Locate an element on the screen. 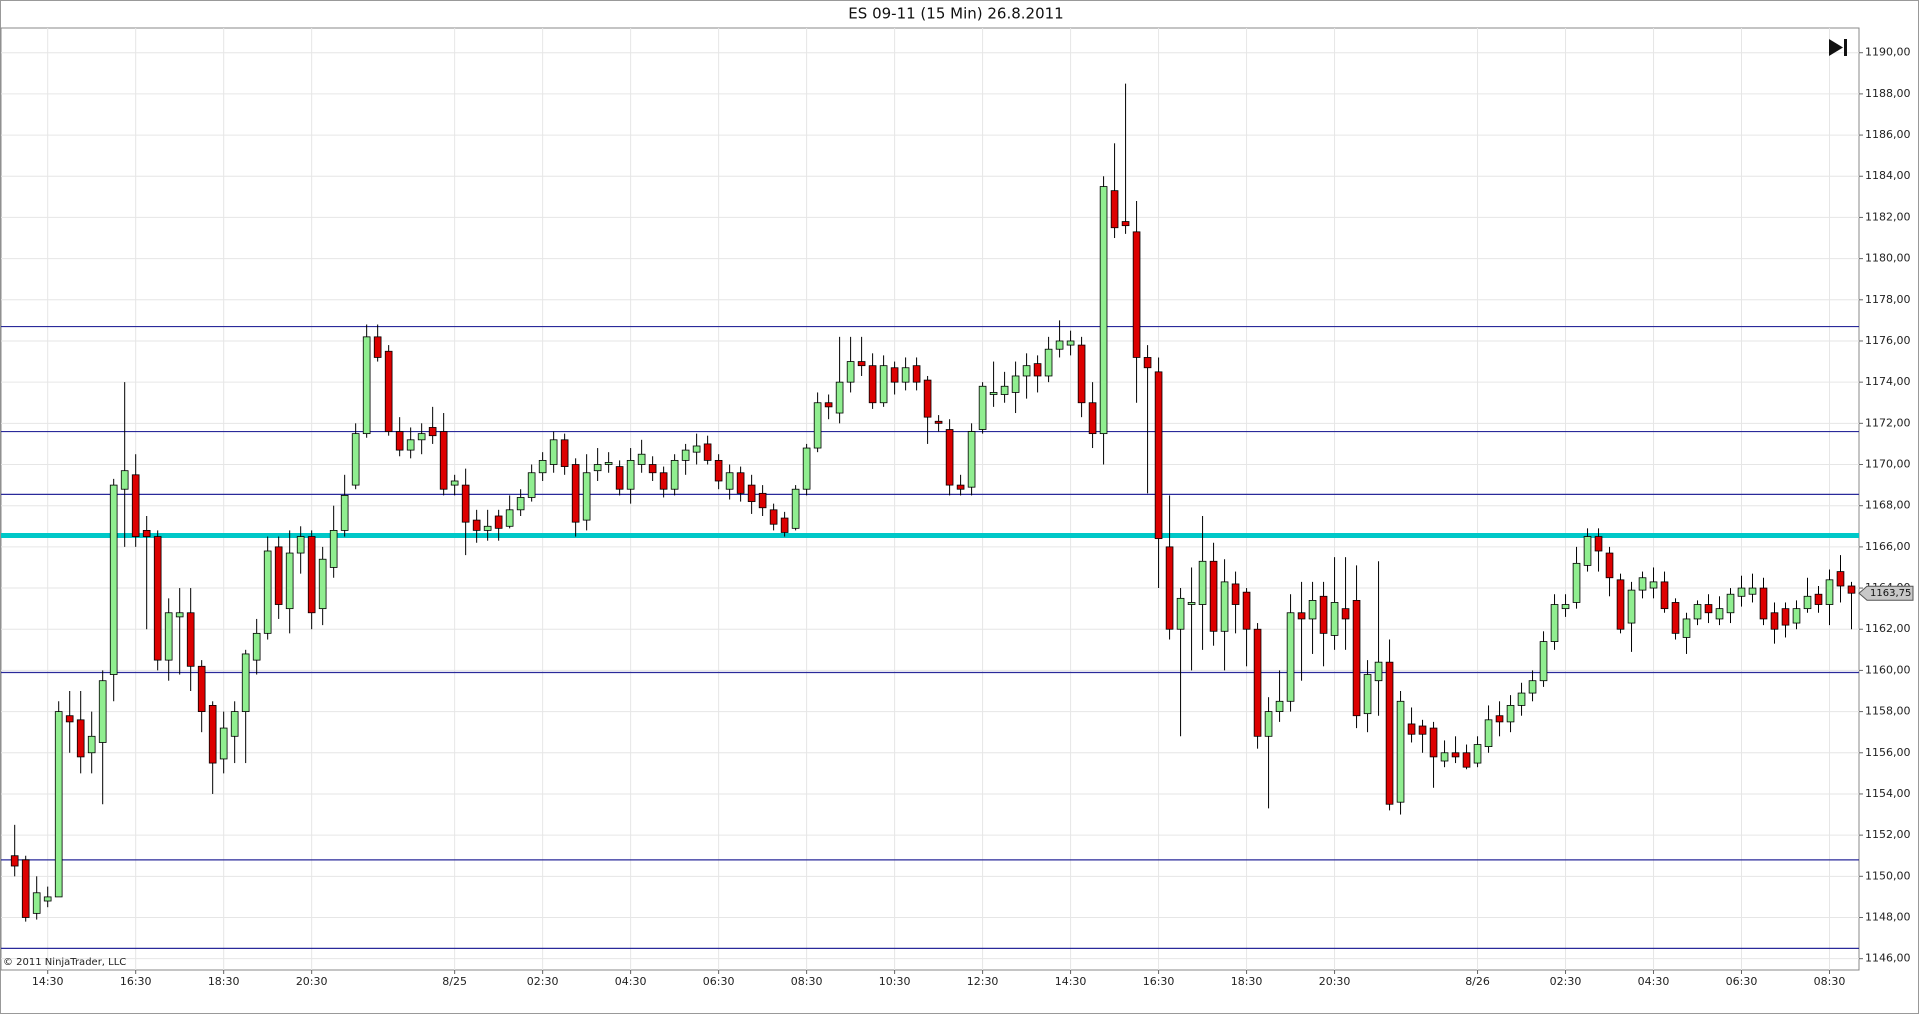  y-tick-label: 1178,00 is located at coordinates (1888, 299).